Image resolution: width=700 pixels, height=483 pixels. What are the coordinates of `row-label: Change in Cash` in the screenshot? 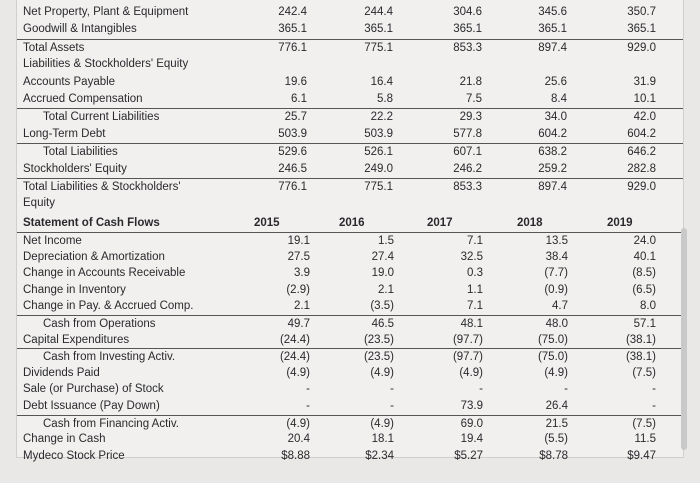 It's located at (64, 439).